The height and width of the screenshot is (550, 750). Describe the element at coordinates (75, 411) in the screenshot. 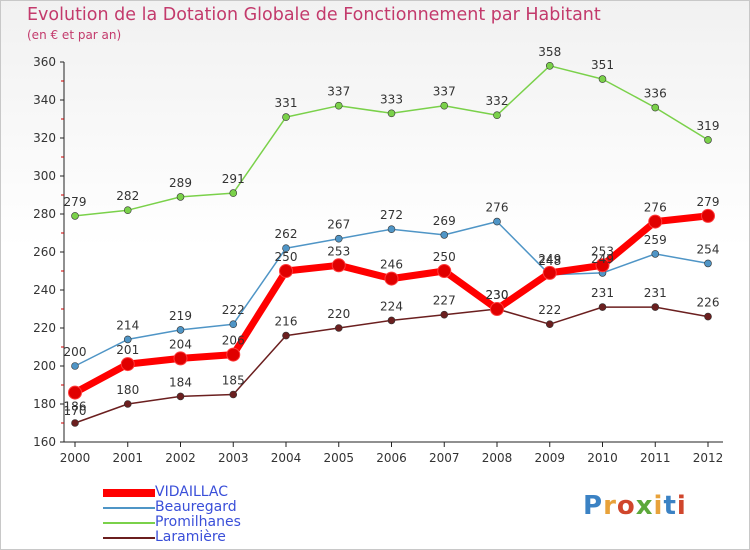

I see `data-label: 170` at that location.